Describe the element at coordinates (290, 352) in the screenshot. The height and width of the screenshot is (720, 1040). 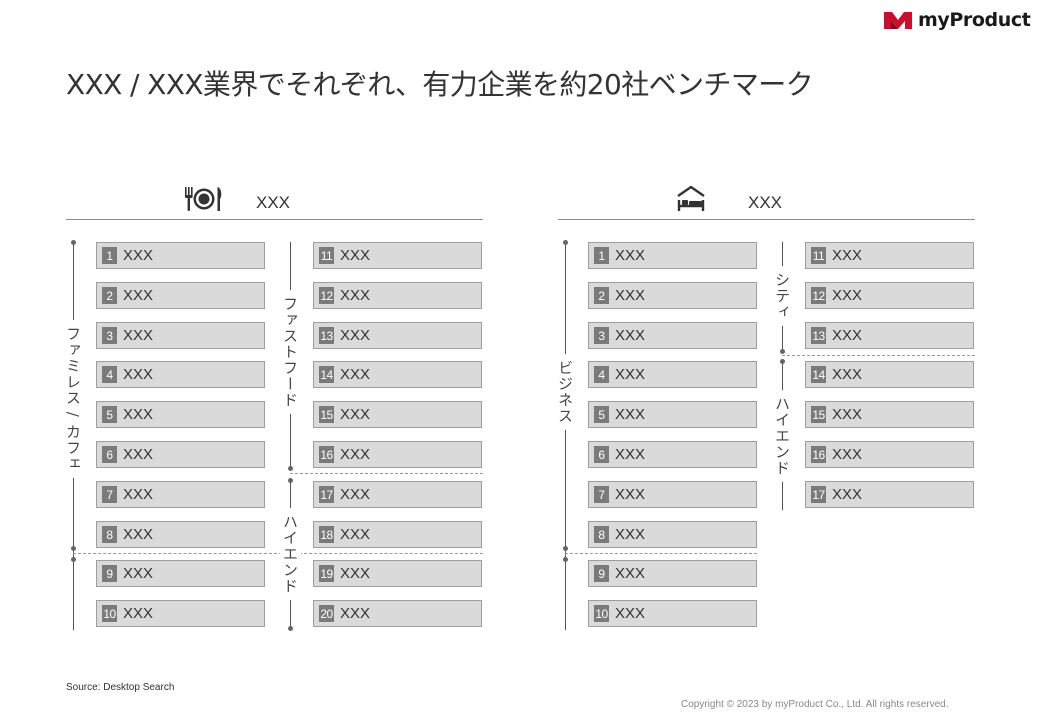
I see `category-label: ファストフード` at that location.